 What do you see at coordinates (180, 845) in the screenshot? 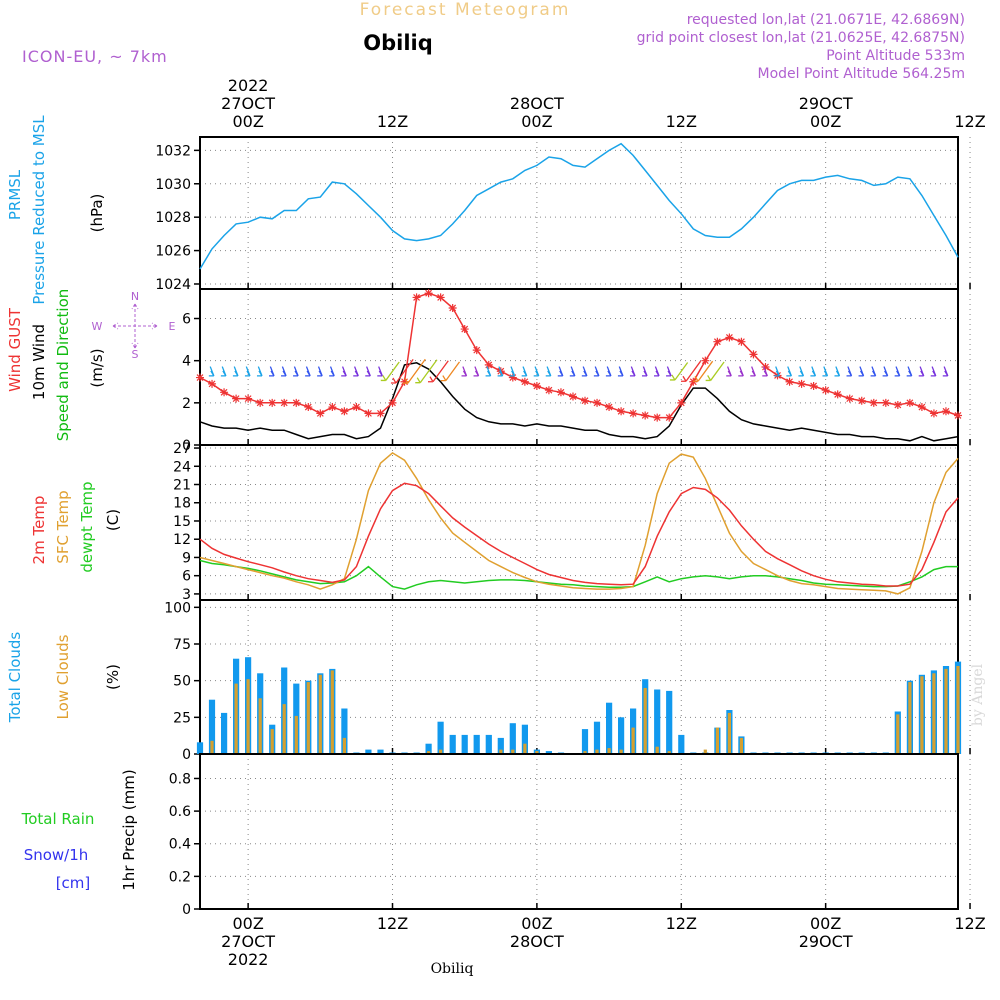
I see `y-tick-label: 0.4` at bounding box center [180, 845].